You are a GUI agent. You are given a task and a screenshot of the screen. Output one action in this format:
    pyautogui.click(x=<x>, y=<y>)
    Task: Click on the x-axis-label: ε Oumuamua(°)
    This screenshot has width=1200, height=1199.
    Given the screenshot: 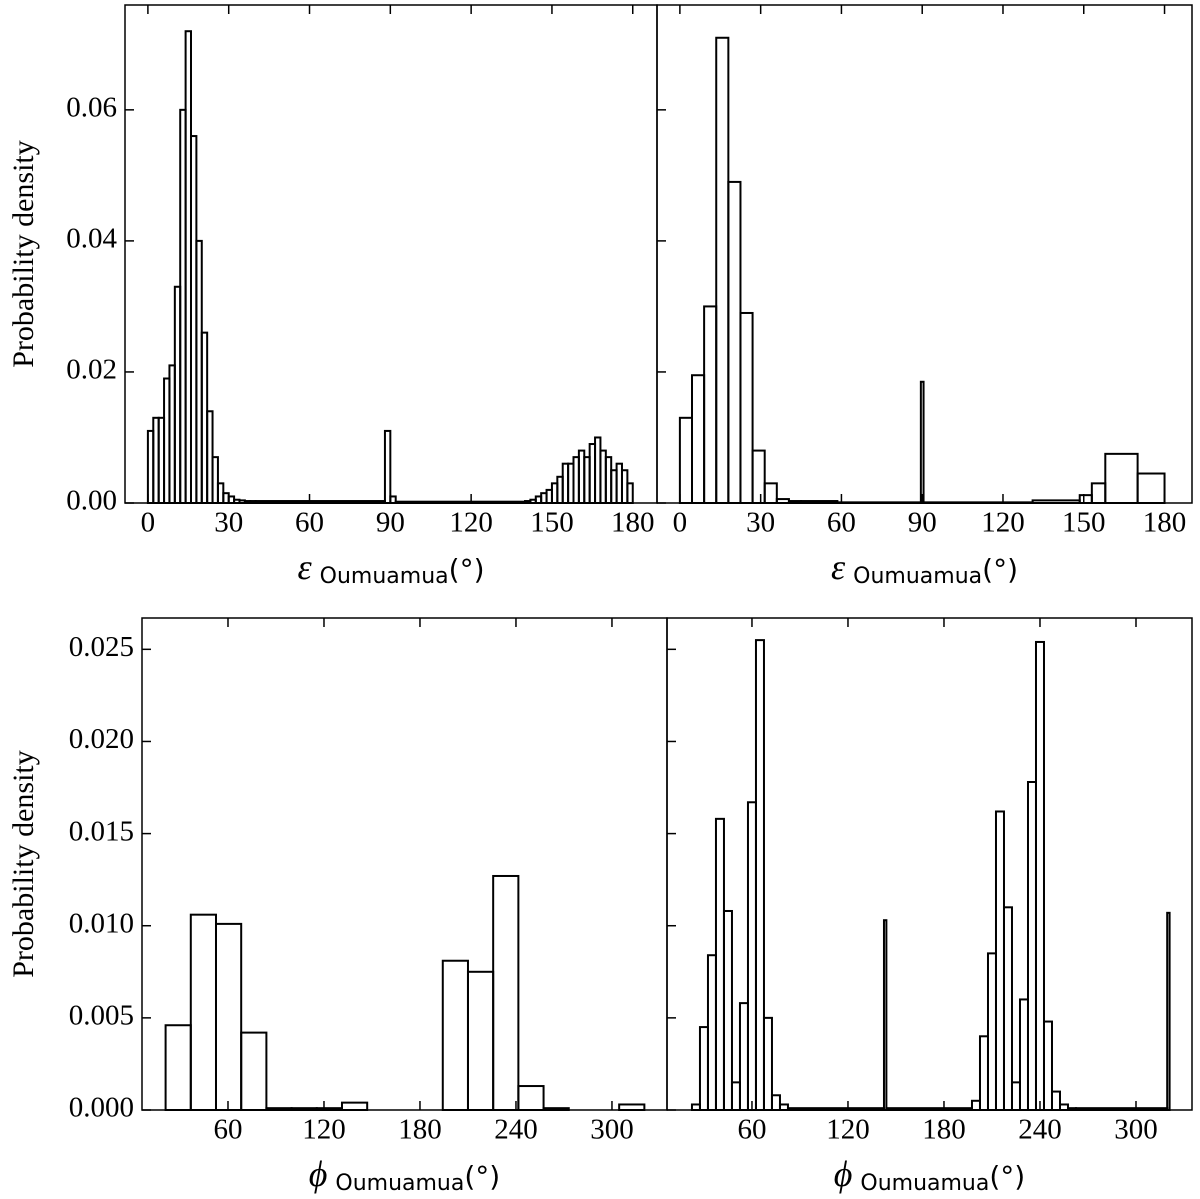 What is the action you would take?
    pyautogui.click(x=924, y=568)
    